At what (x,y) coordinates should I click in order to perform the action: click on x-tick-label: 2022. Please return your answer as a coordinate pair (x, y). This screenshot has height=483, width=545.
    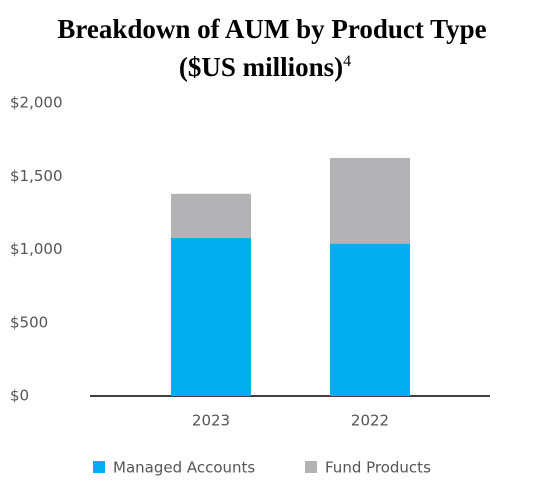
    Looking at the image, I should click on (370, 421).